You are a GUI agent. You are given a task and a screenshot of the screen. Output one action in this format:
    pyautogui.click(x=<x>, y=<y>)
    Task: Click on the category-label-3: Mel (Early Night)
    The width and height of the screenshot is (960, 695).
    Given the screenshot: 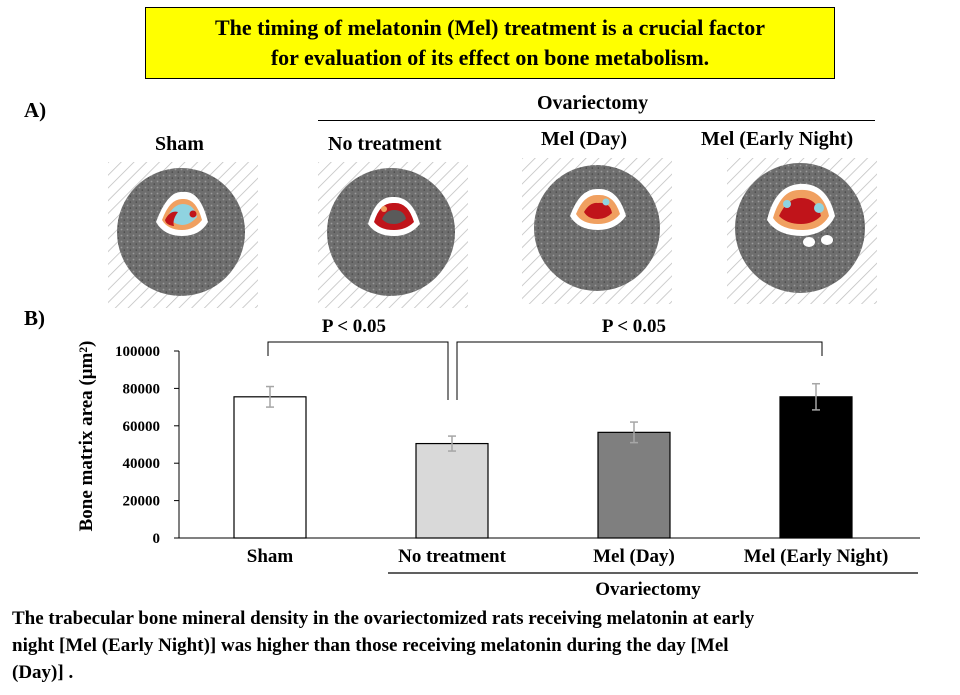 What is the action you would take?
    pyautogui.click(x=816, y=556)
    